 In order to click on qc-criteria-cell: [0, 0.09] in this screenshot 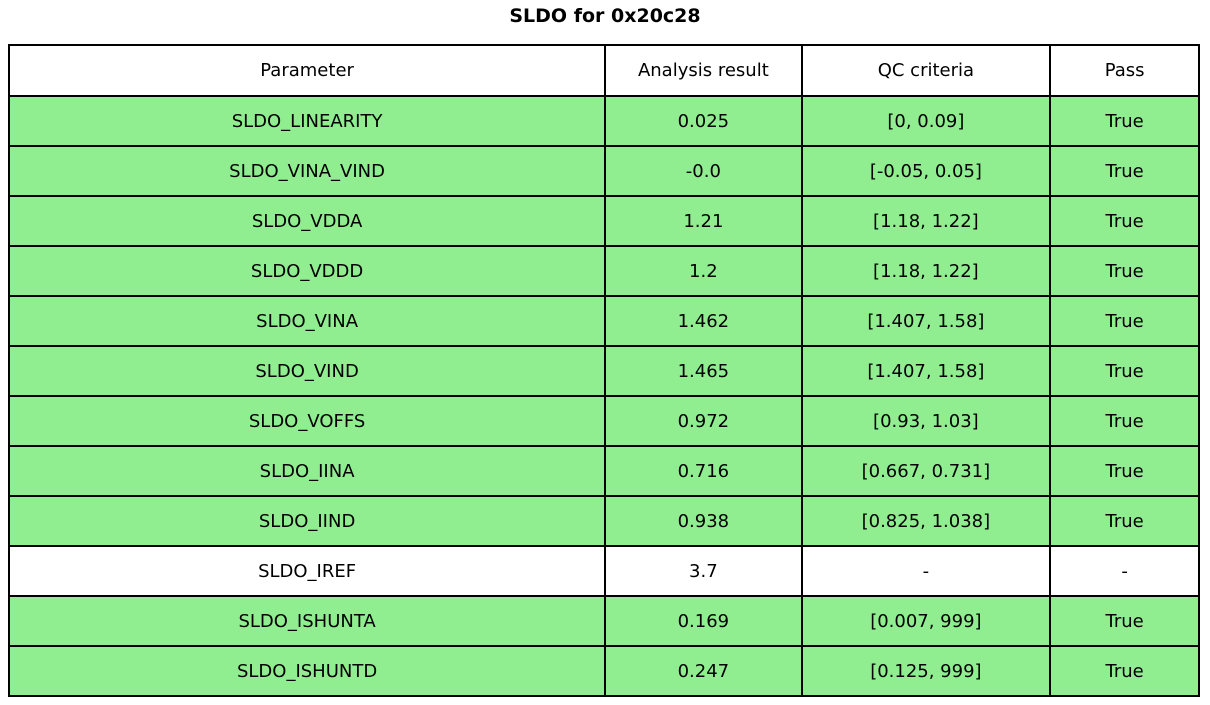, I will do `click(926, 121)`.